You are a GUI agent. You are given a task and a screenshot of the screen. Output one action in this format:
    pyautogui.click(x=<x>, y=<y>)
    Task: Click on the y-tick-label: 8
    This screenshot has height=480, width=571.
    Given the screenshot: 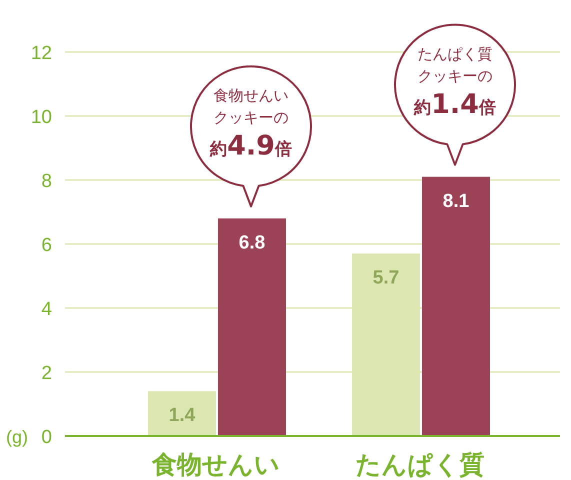 What is the action you would take?
    pyautogui.click(x=46, y=181)
    